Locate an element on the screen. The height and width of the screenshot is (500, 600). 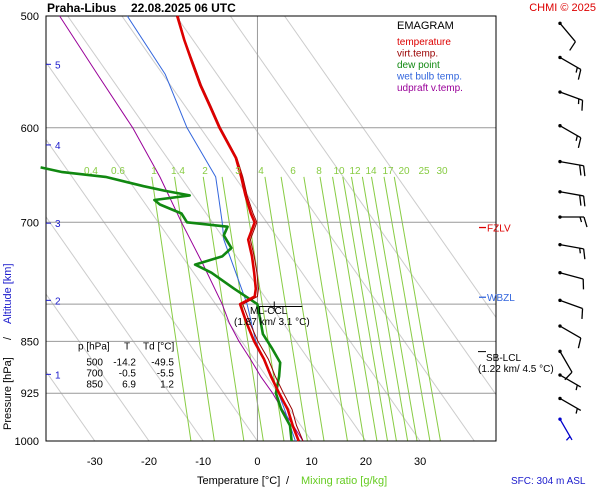
altitude-tick-label: 3 is located at coordinates (58, 224).